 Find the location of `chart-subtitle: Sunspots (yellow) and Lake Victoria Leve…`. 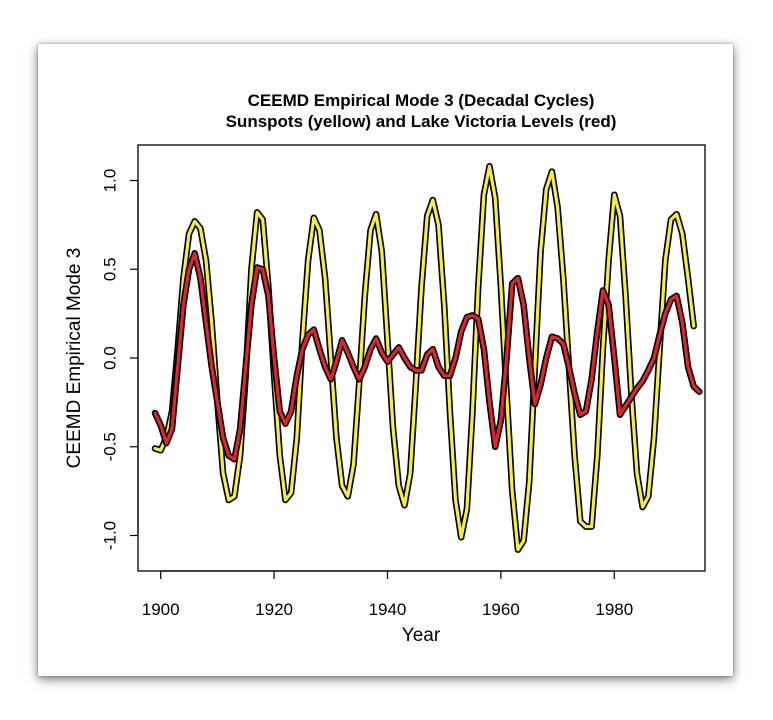

chart-subtitle: Sunspots (yellow) and Lake Victoria Leve… is located at coordinates (421, 121).